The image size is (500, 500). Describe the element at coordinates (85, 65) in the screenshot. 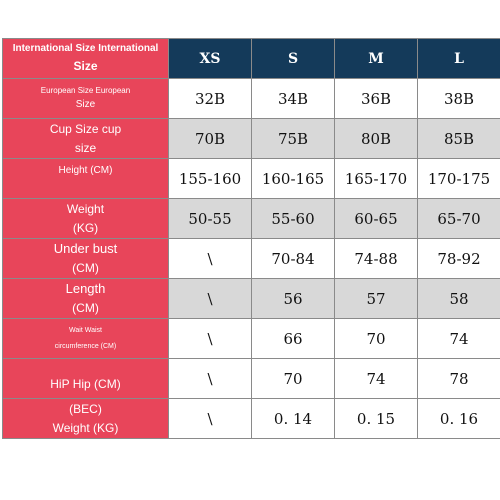

I see `corner-label-line2: Size` at that location.